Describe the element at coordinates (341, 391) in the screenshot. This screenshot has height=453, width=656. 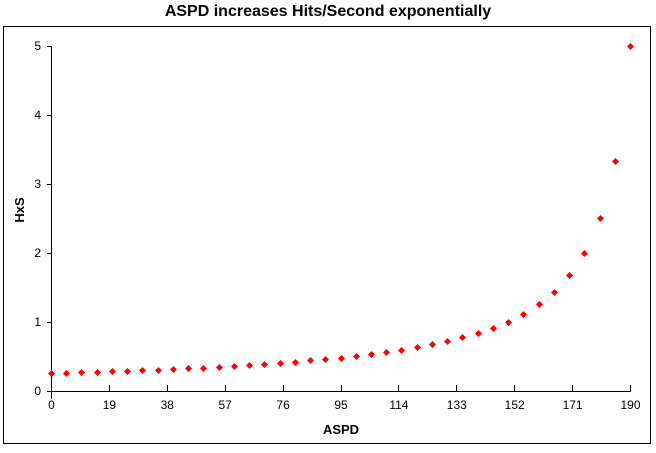
I see `x-axis-line` at that location.